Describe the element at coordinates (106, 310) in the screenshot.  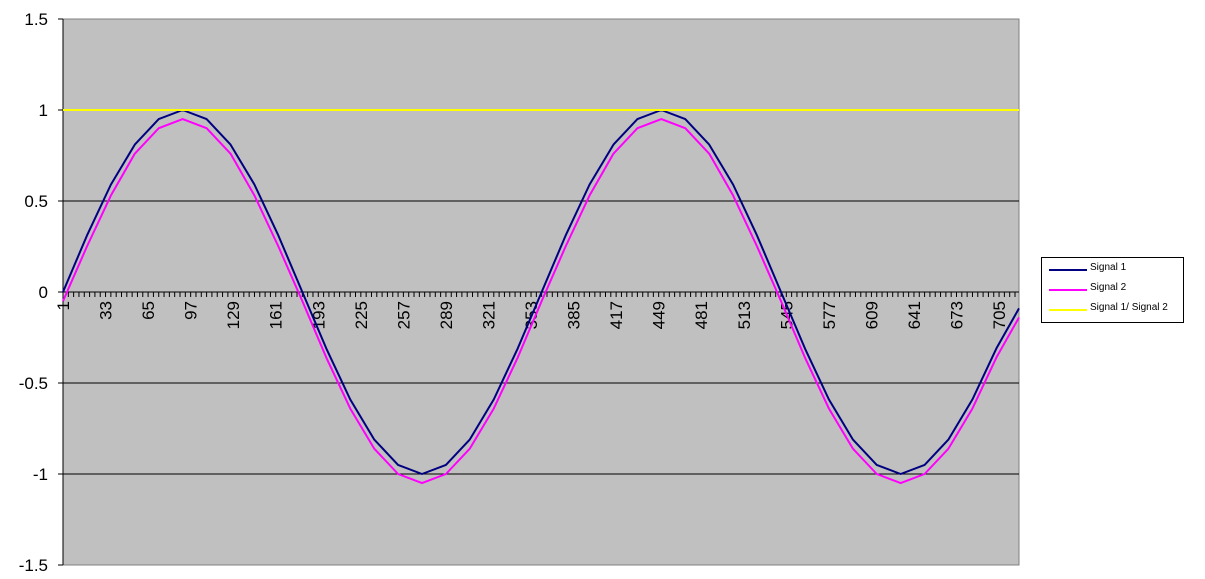
I see `x-tick-label: 33` at that location.